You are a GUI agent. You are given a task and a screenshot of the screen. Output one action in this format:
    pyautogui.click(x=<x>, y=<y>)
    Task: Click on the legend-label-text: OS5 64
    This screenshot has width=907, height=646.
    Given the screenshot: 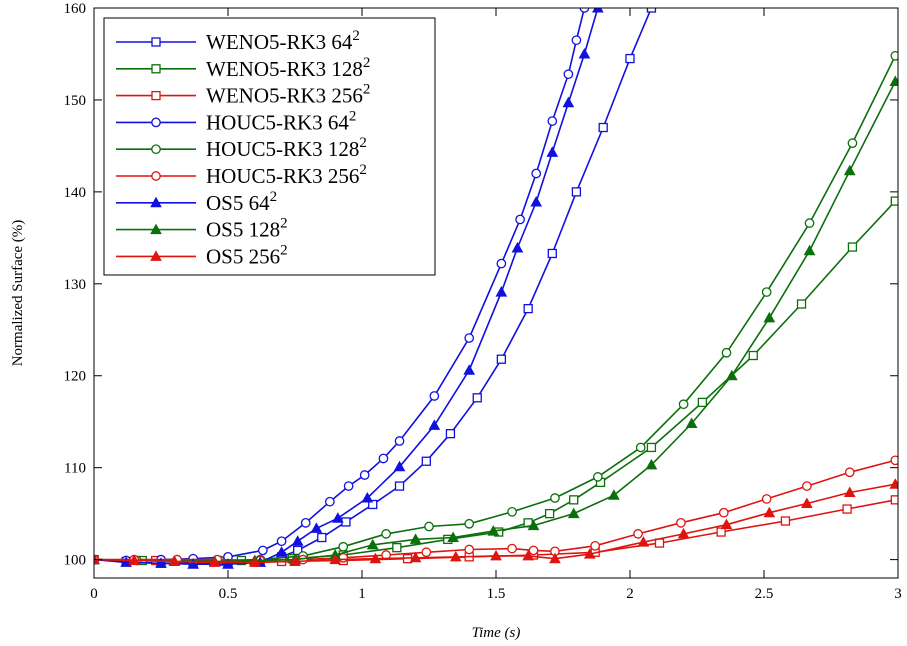 What is the action you would take?
    pyautogui.click(x=238, y=203)
    